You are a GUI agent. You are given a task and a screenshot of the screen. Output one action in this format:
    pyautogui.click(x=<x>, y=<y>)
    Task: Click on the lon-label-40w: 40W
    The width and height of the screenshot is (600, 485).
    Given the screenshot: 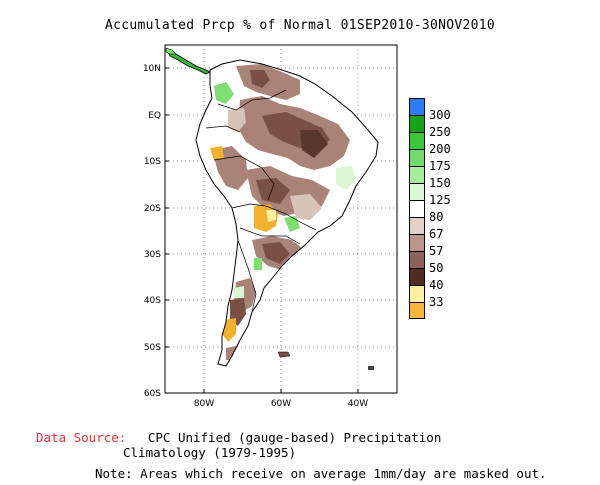 What is the action you would take?
    pyautogui.click(x=358, y=404)
    